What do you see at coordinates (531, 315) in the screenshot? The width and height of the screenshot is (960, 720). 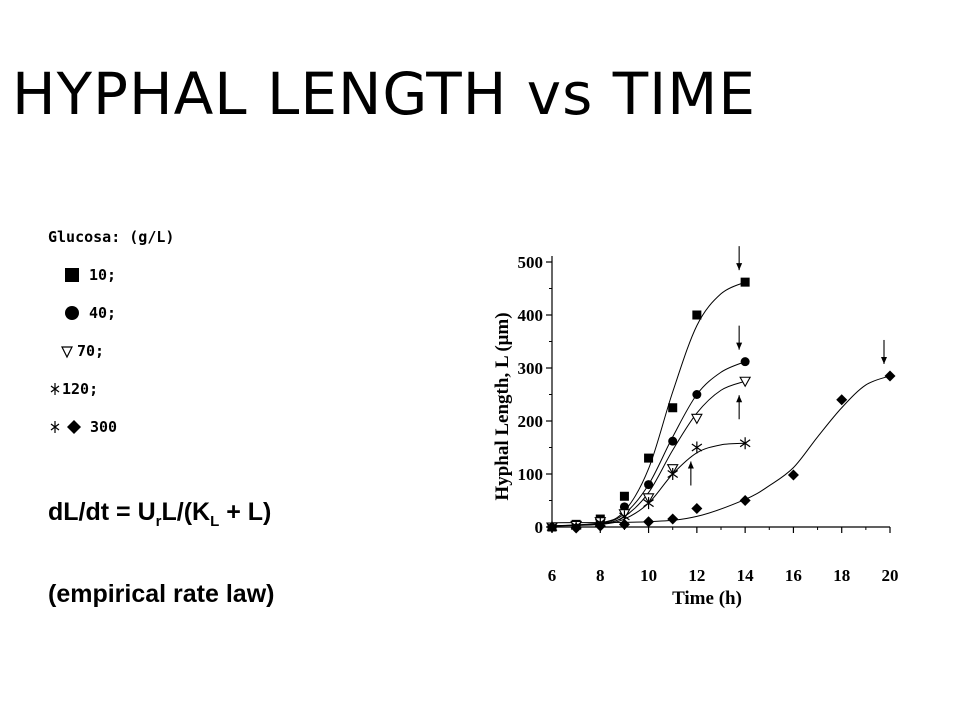 I see `y-tick-label: 400` at bounding box center [531, 315].